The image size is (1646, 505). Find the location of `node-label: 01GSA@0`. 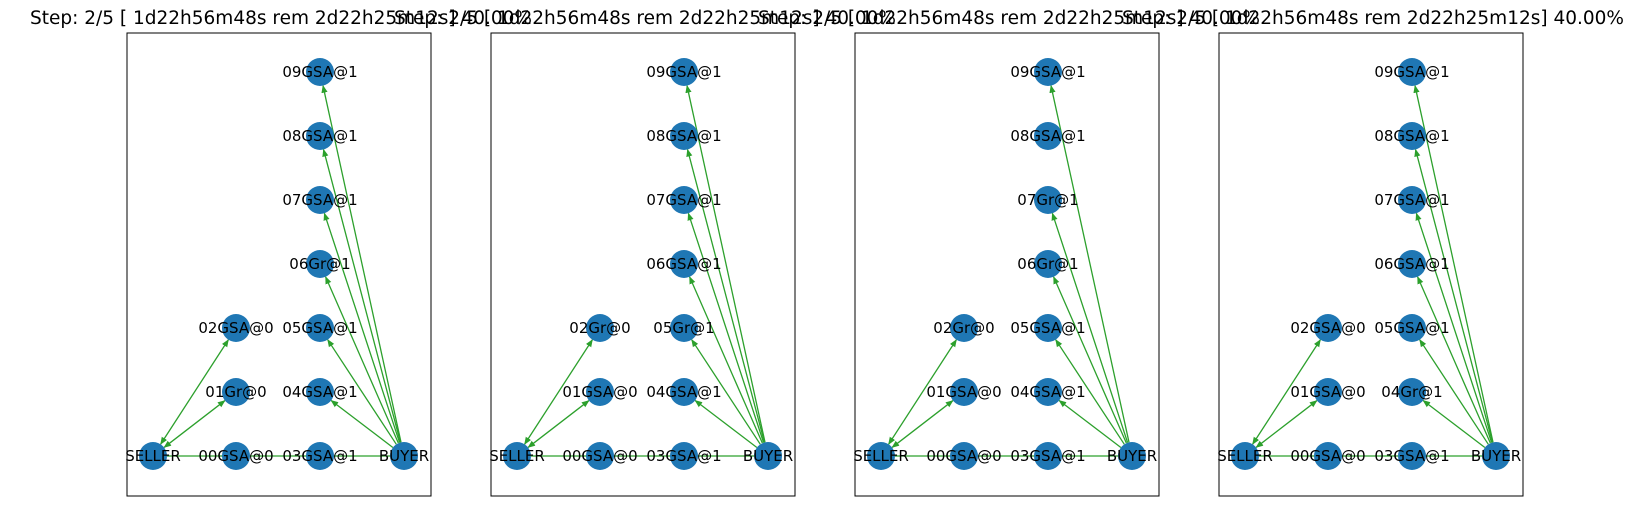

node-label: 01GSA@0 is located at coordinates (963, 392).